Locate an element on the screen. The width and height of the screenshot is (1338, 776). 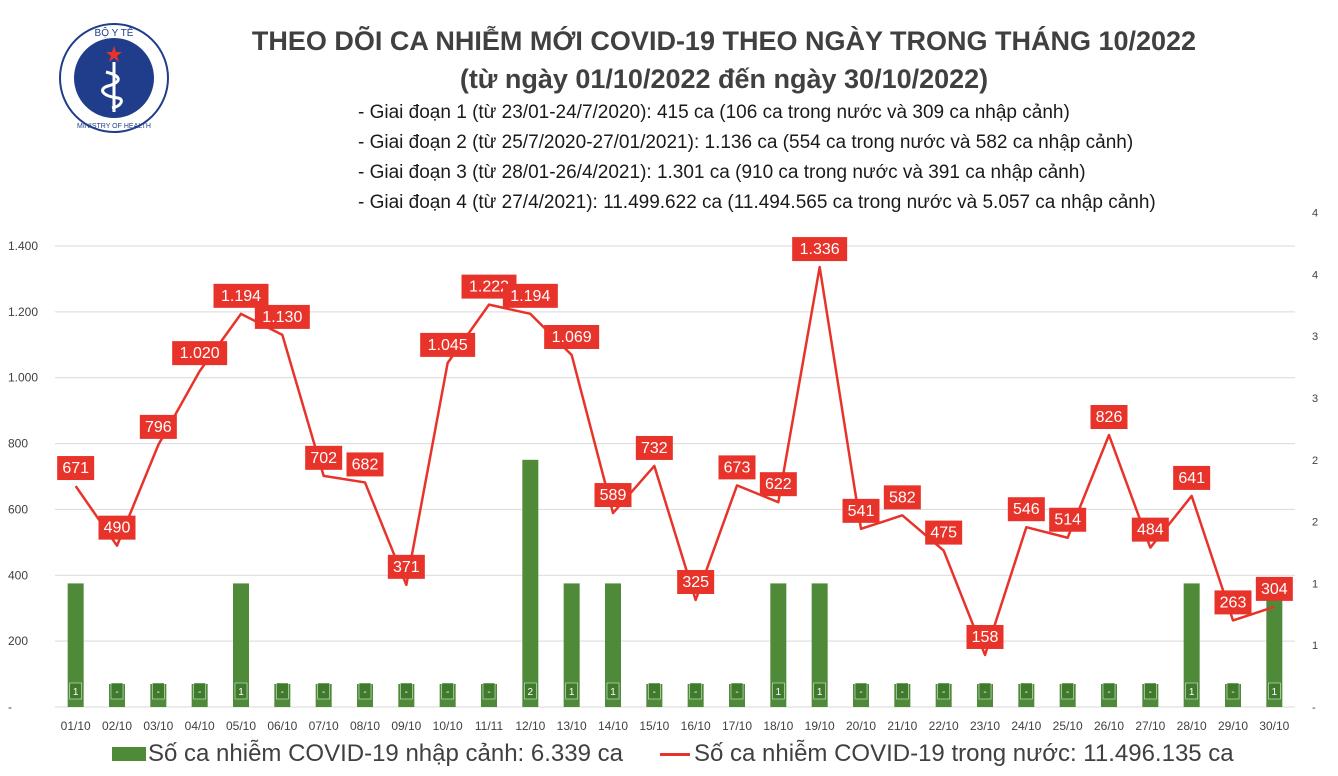
line-data-label: 1.194 is located at coordinates (241, 296).